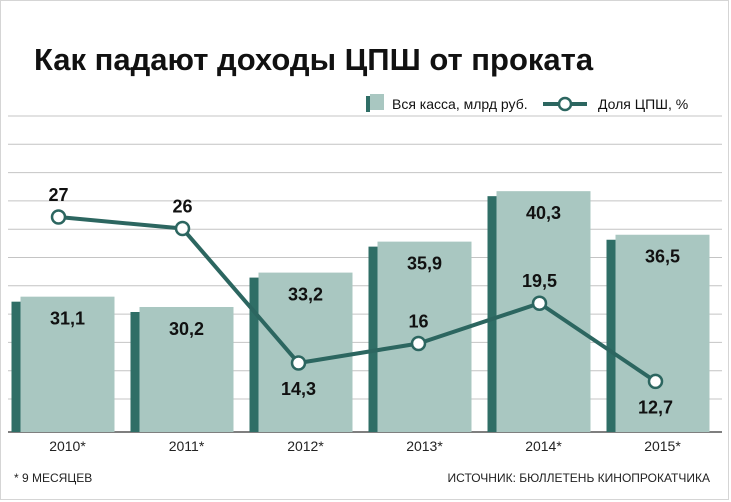  I want to click on line-value-label: 16, so click(418, 321).